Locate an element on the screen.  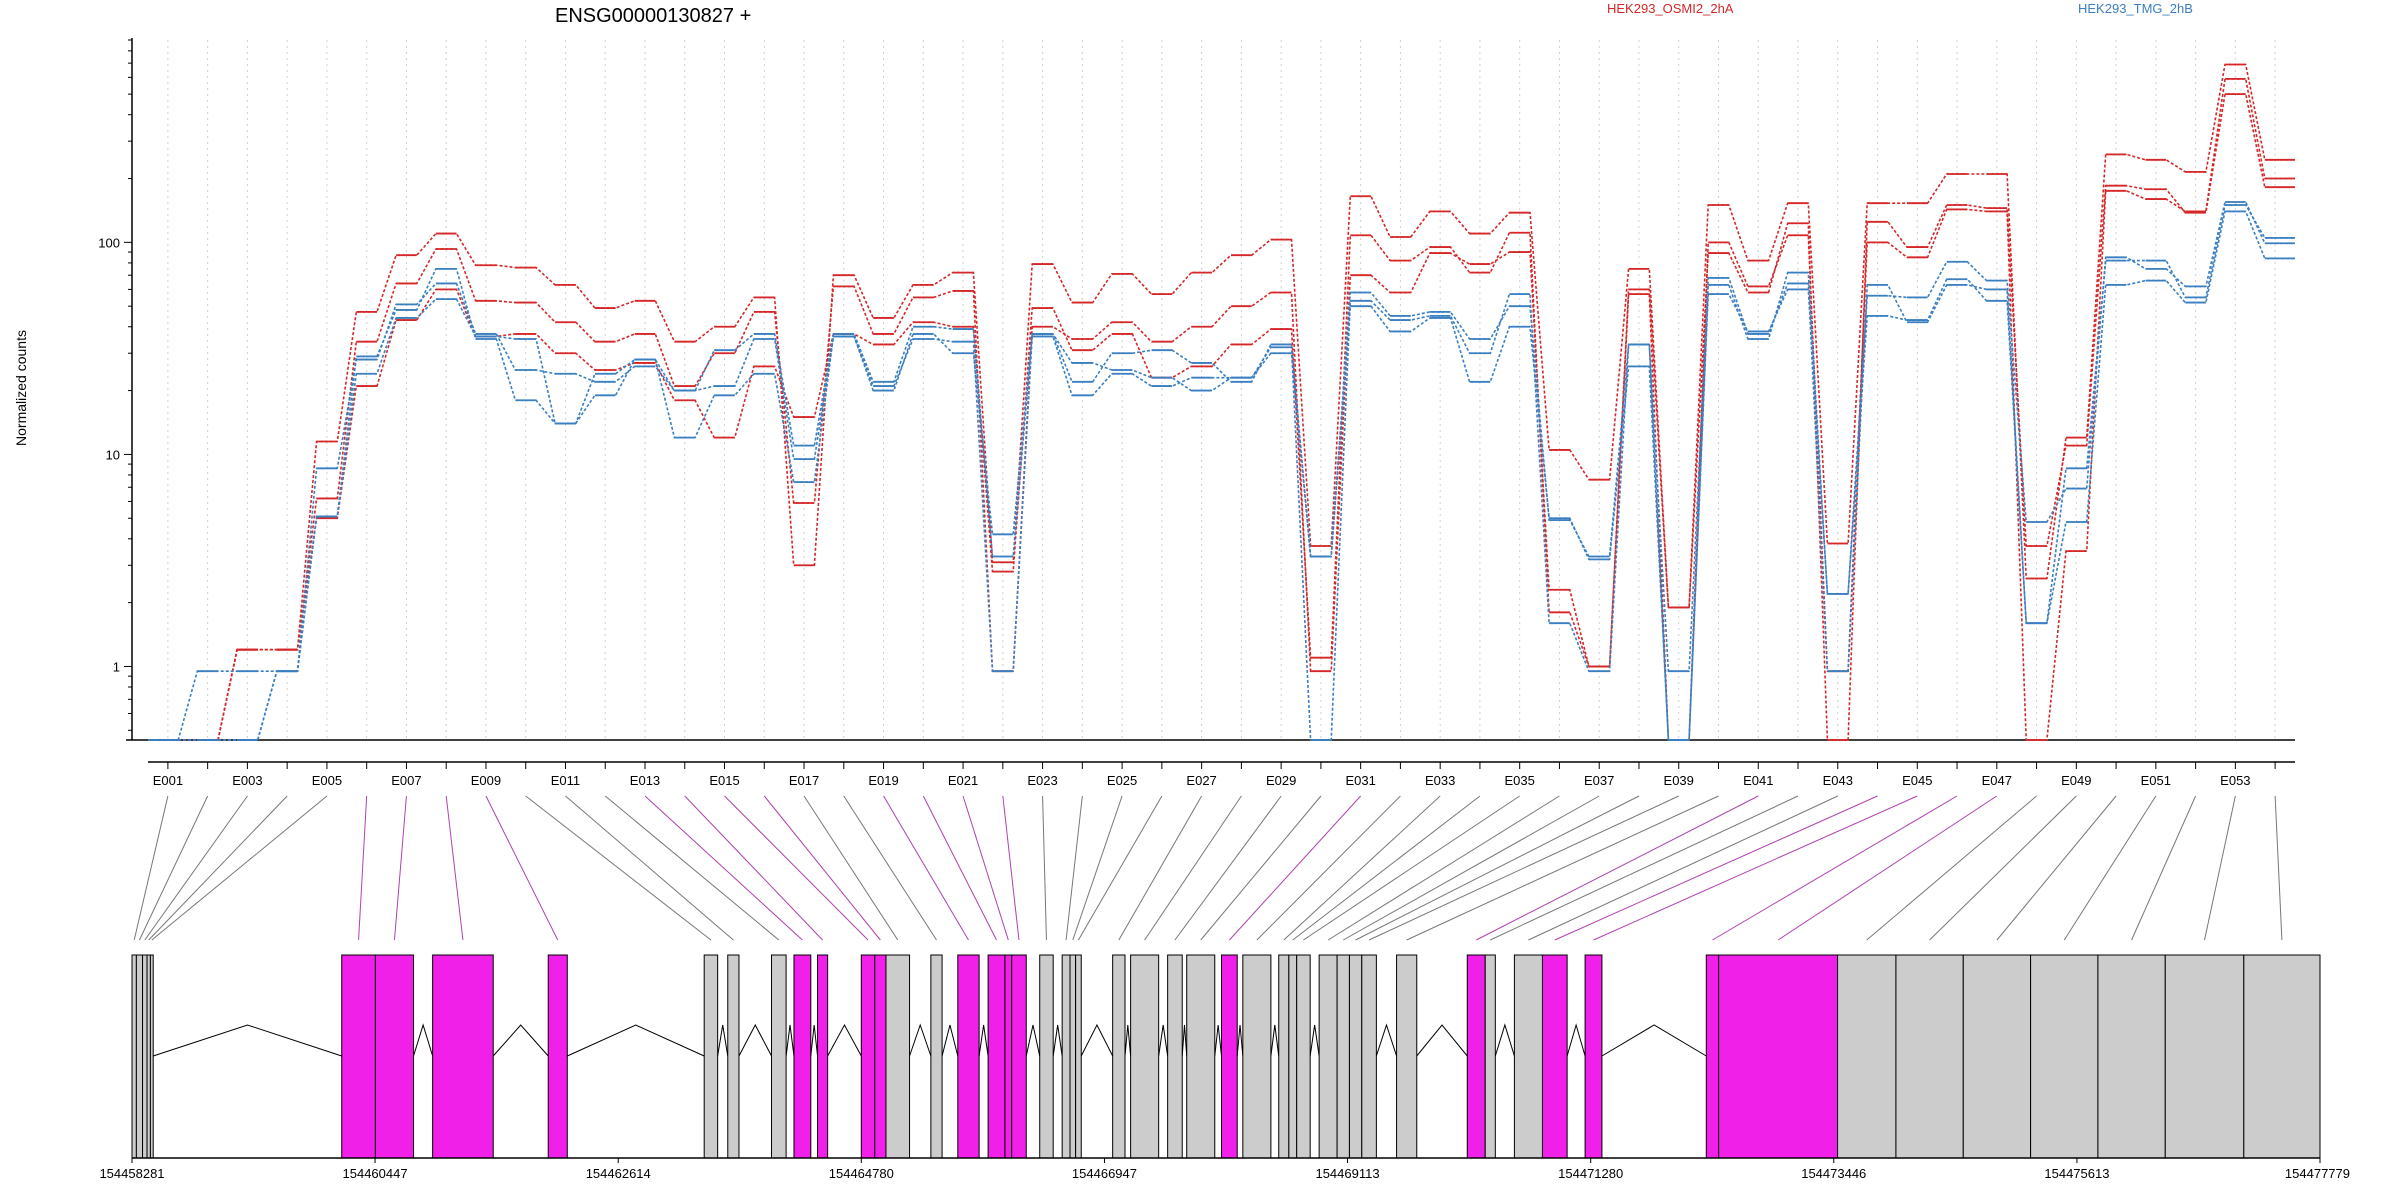
exon-box-e019 is located at coordinates (968, 1056).